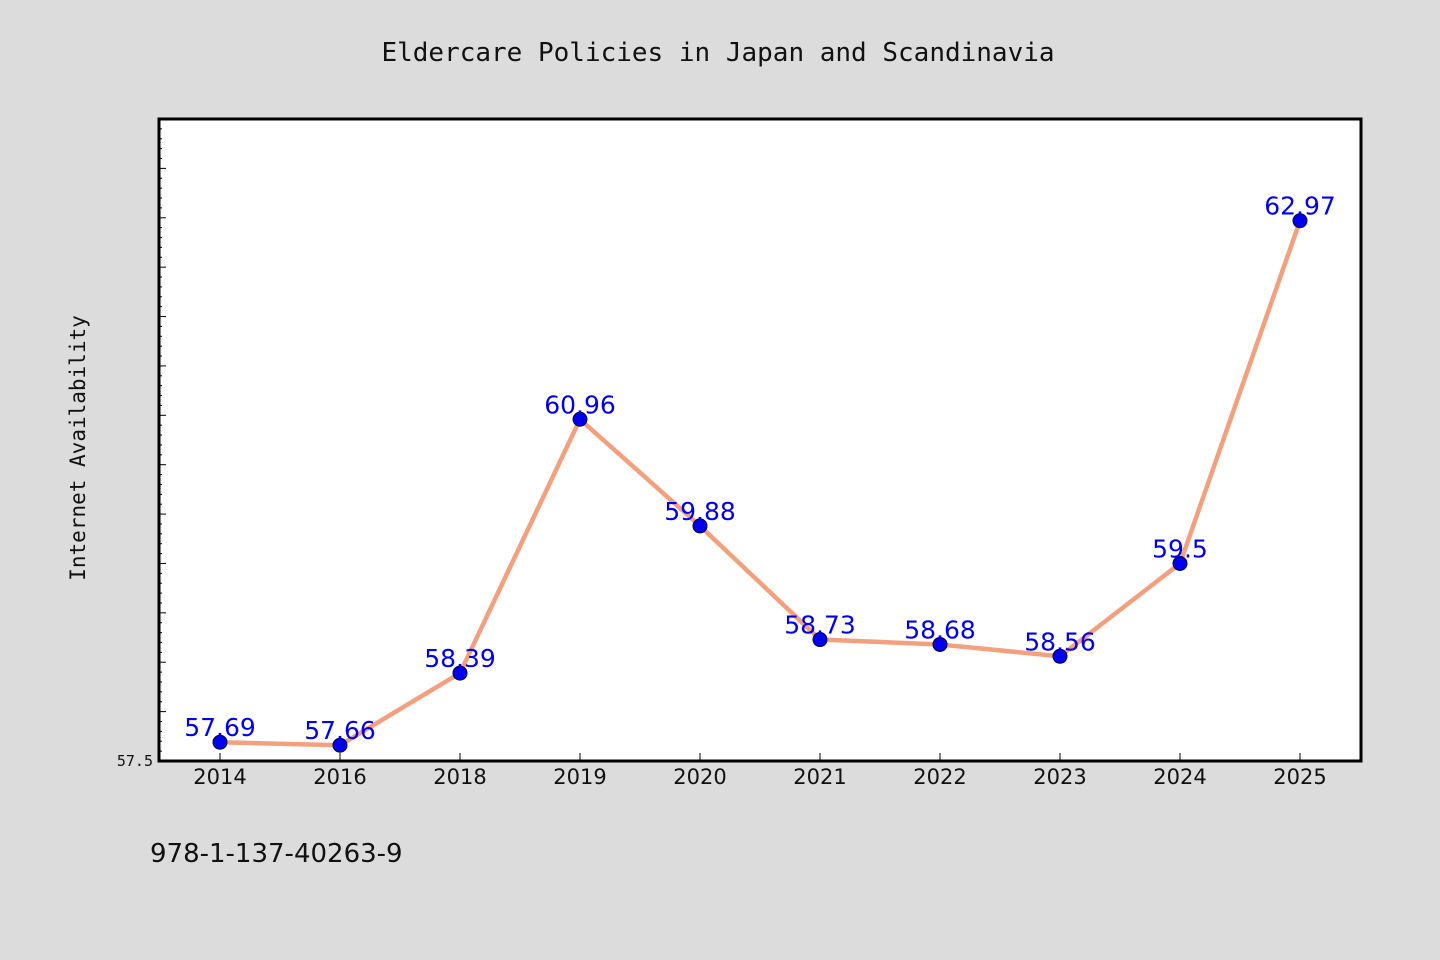 The width and height of the screenshot is (1440, 960). I want to click on x-tick-label: 2025, so click(1299, 777).